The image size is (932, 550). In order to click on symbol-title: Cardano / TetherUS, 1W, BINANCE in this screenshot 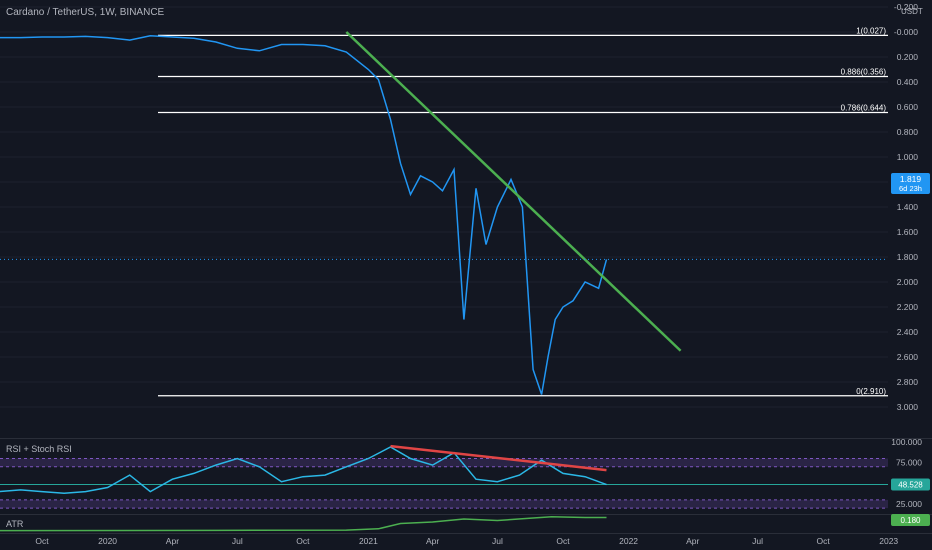, I will do `click(85, 12)`.